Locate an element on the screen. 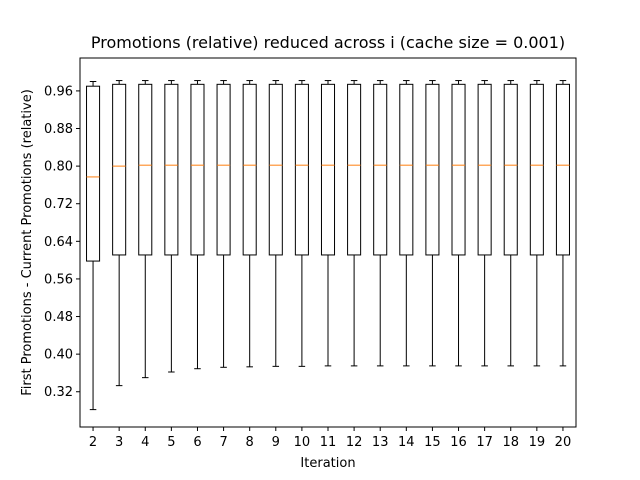 Image resolution: width=640 pixels, height=480 pixels. x-tick-label: 3 is located at coordinates (119, 442).